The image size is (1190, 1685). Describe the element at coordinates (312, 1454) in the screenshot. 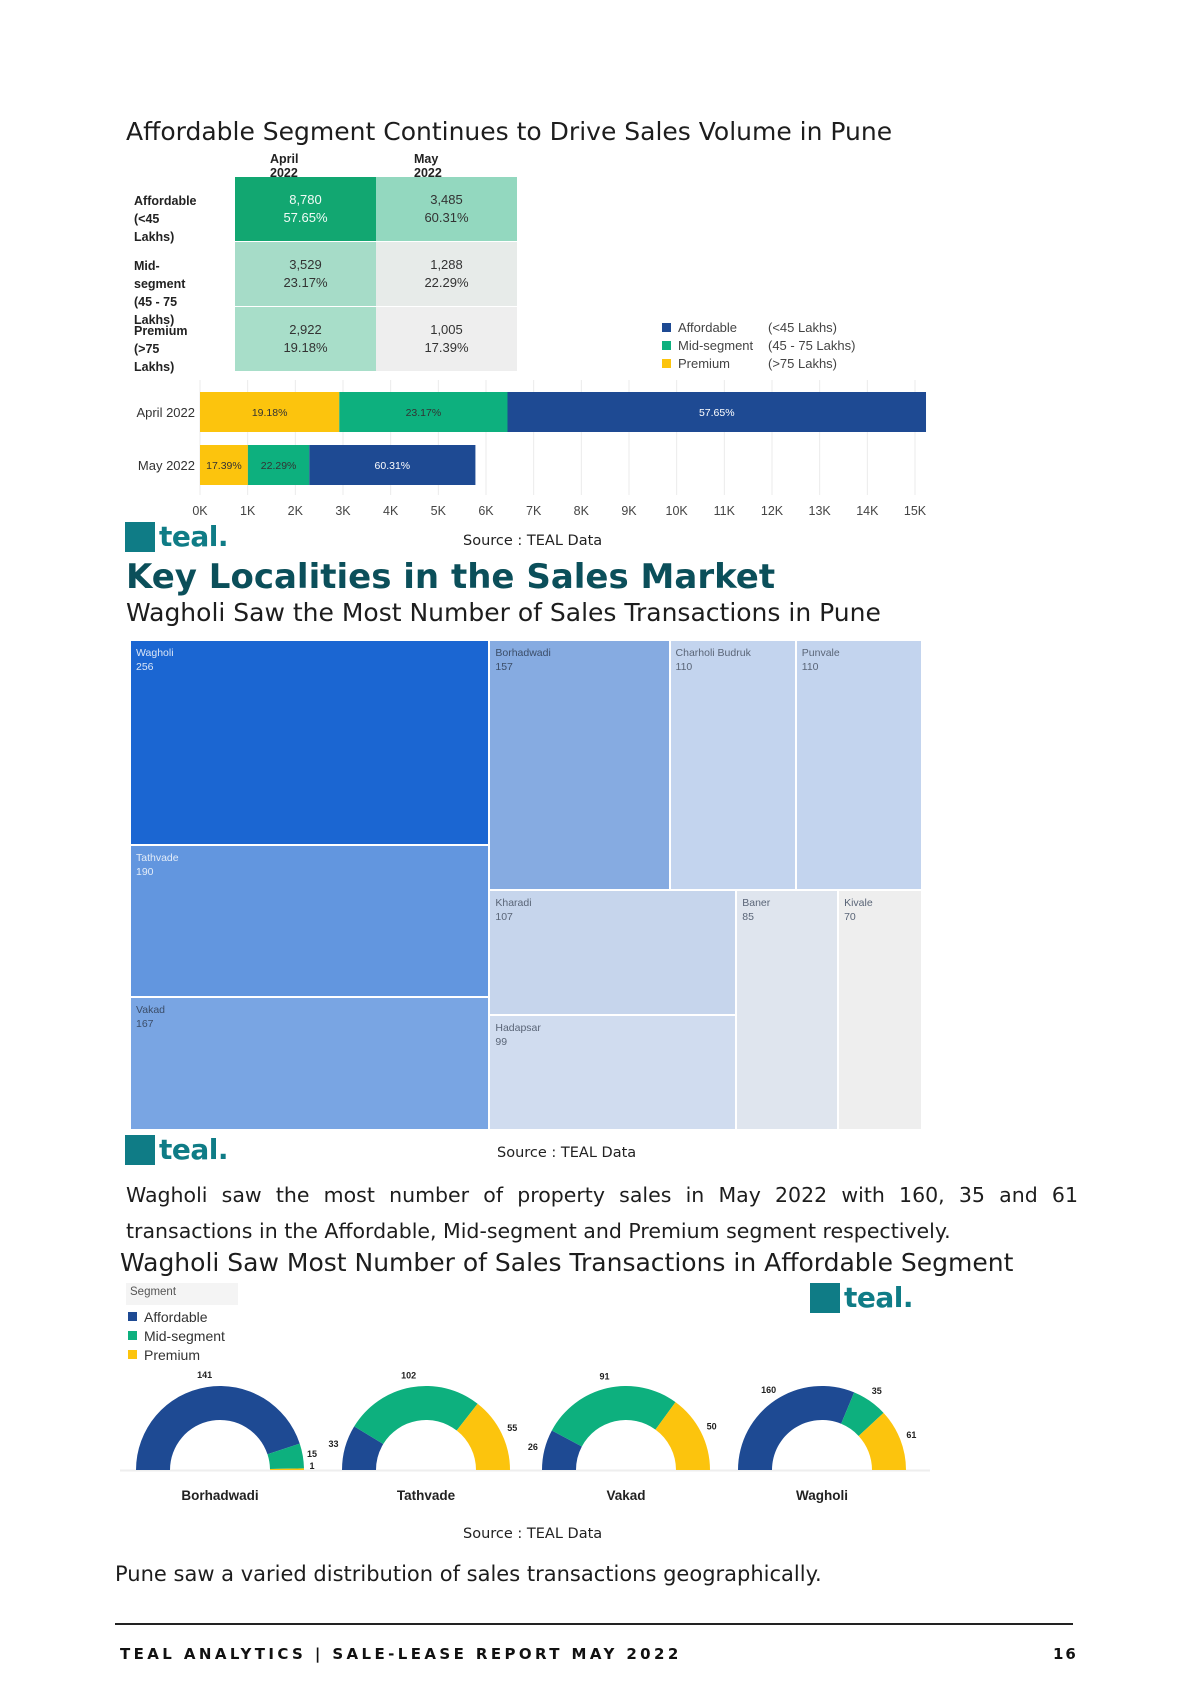

I see `donut-value-label: 15` at that location.